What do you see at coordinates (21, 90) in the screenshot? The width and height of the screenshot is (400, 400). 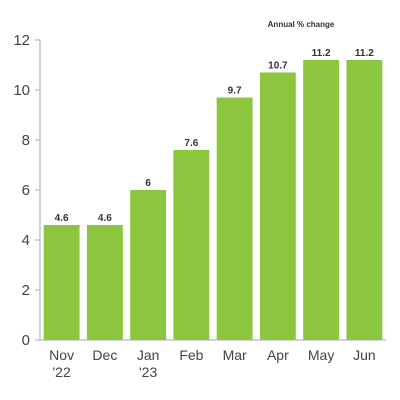 I see `y-tick-label: 10` at bounding box center [21, 90].